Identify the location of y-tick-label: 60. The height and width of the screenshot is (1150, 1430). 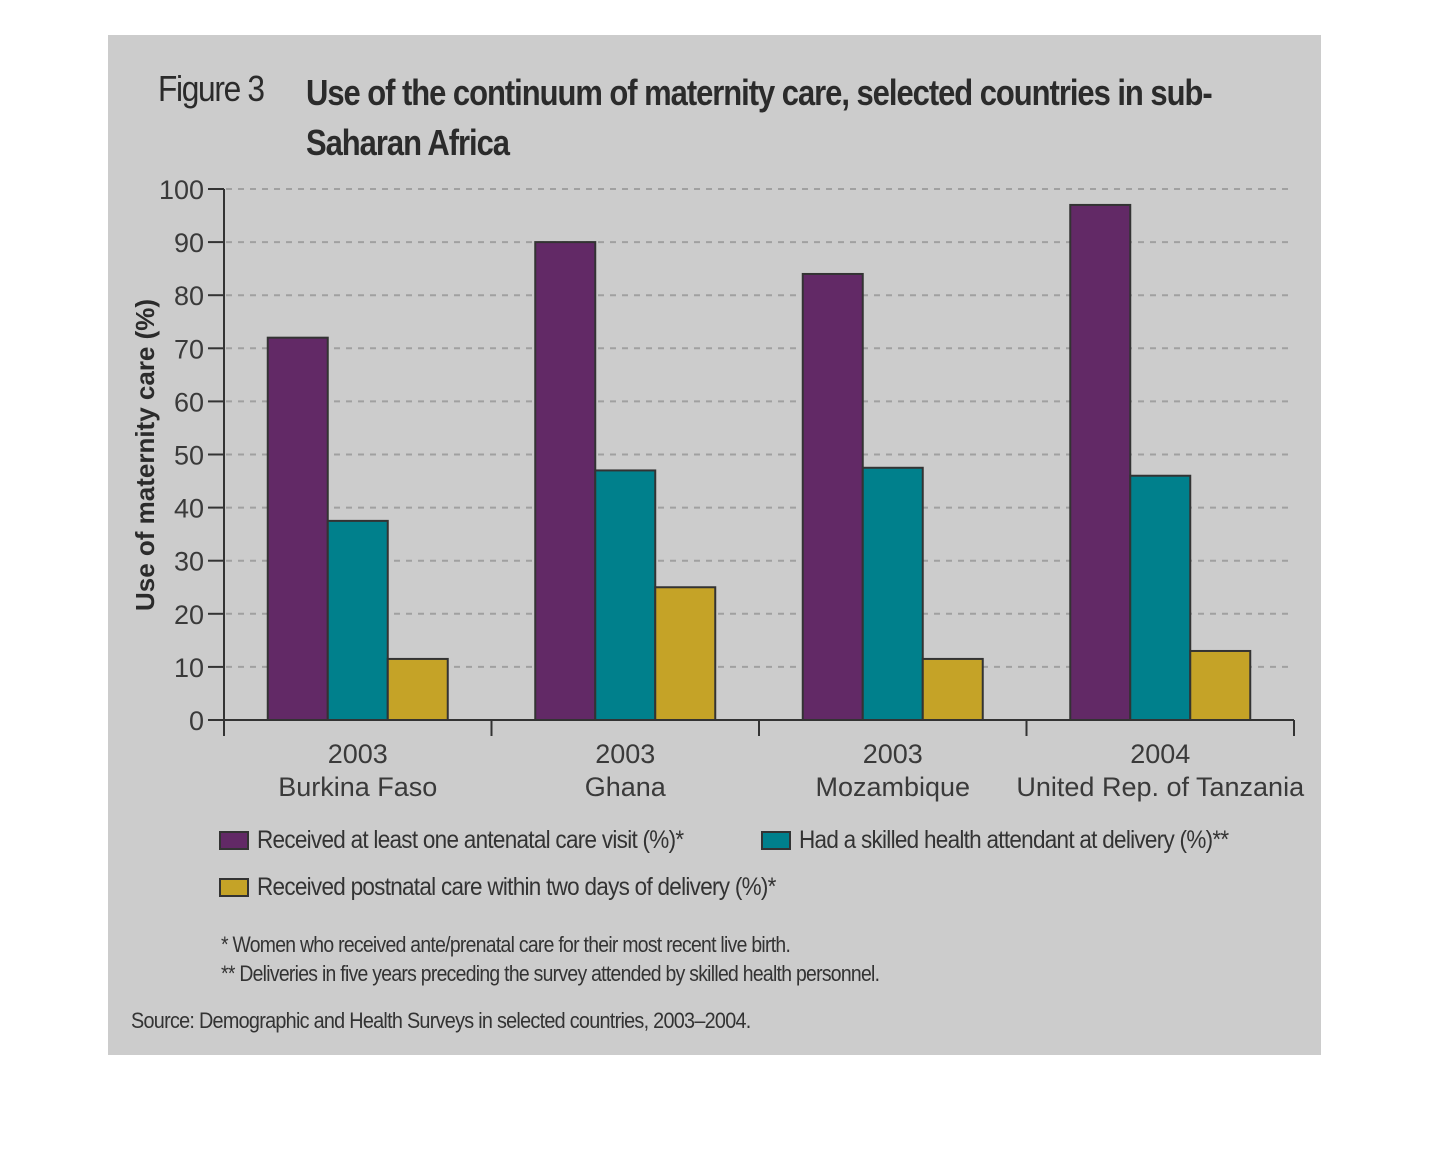
(189, 402).